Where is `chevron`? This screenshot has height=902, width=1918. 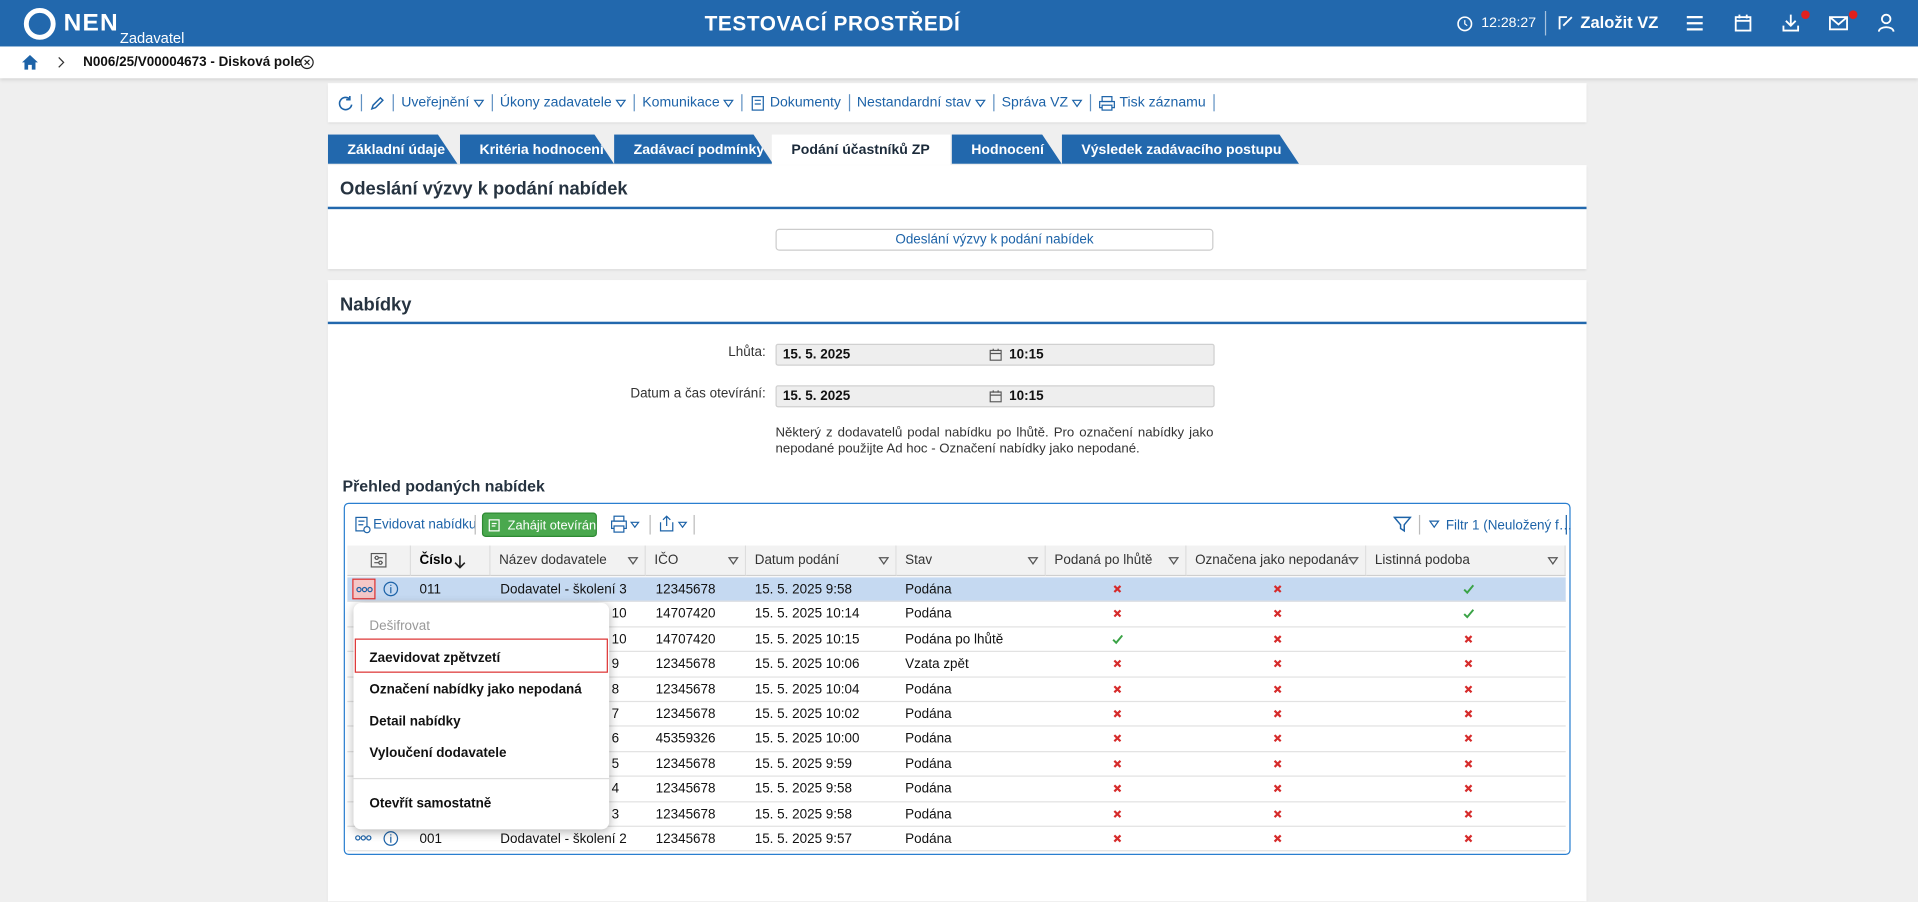 chevron is located at coordinates (61, 62).